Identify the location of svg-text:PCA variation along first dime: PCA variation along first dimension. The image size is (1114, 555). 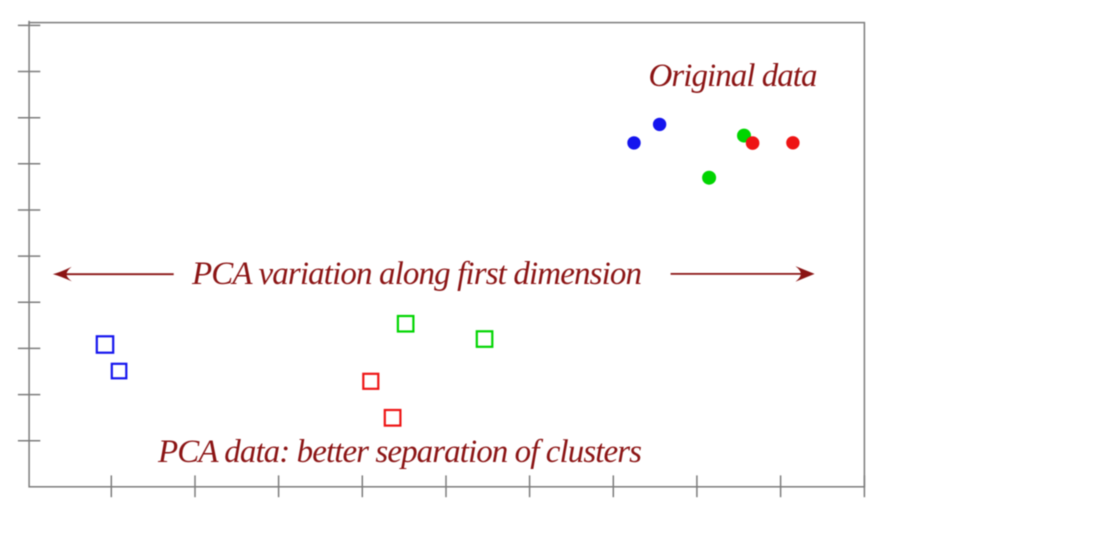
(416, 274).